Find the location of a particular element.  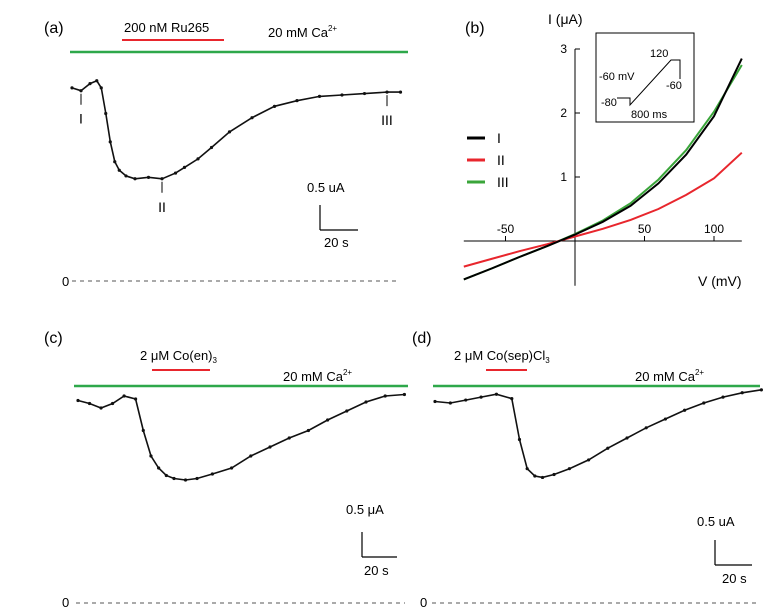

current-trace-c is located at coordinates (241, 437).